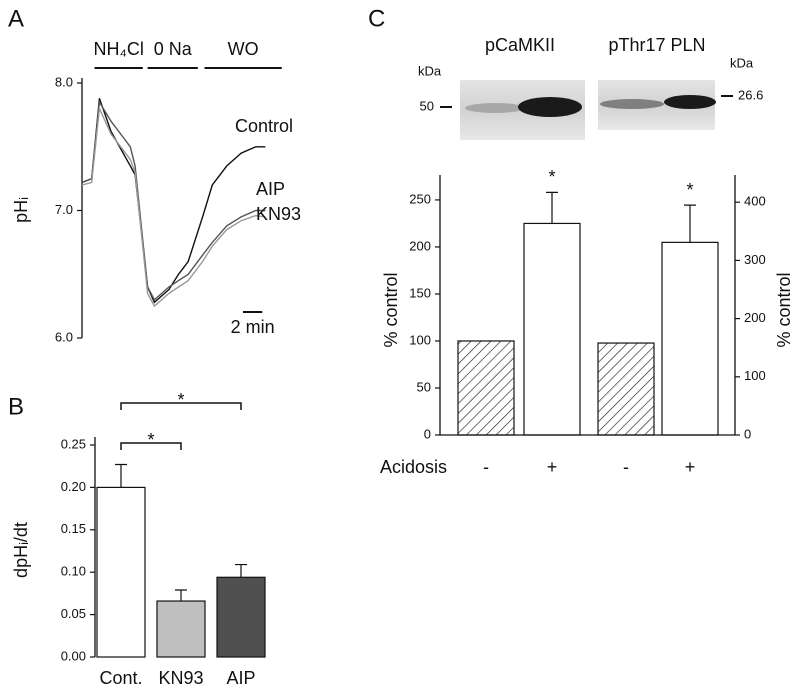 The image size is (800, 696). I want to click on y-tick-label: 250, so click(420, 198).